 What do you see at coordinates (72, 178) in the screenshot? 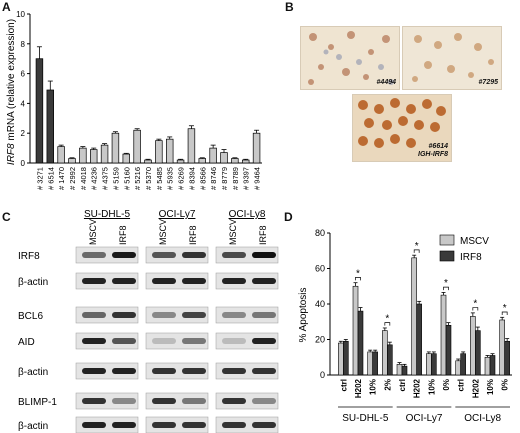
I see `chart-a-xtick-label: # 2992` at bounding box center [72, 178].